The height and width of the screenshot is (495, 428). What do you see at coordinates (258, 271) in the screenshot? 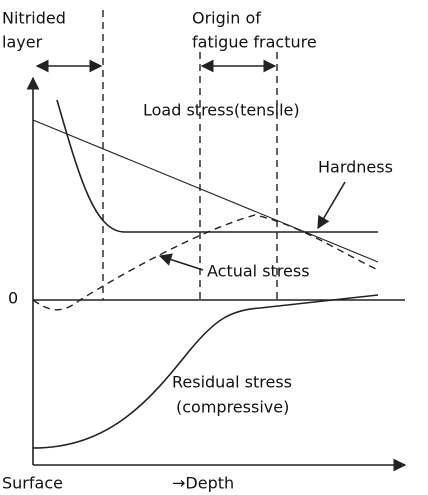
I see `label: Actual stress` at bounding box center [258, 271].